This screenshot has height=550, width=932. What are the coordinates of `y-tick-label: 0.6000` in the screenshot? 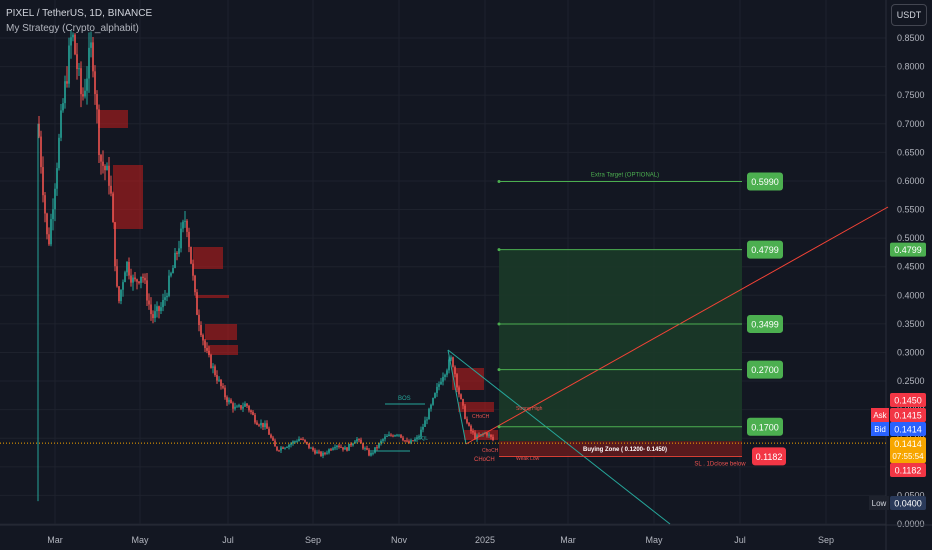 It's located at (911, 181).